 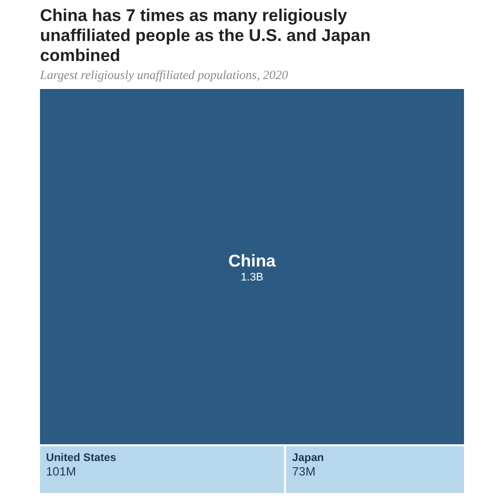 I want to click on data-label: 73M, so click(x=304, y=471).